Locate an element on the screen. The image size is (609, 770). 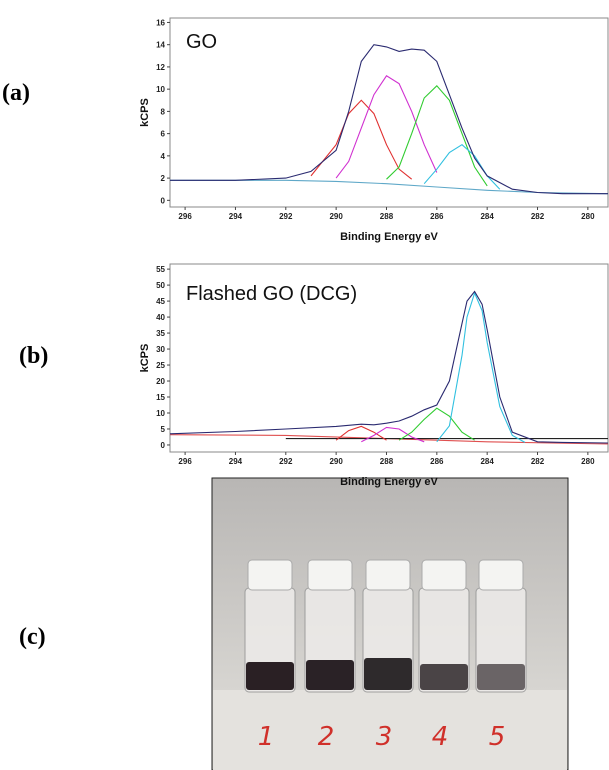
panel-label: (c) is located at coordinates (32, 637).